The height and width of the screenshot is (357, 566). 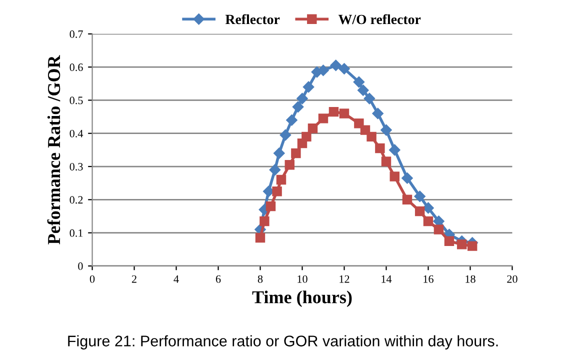 I want to click on x-tick-label: 6, so click(x=218, y=279).